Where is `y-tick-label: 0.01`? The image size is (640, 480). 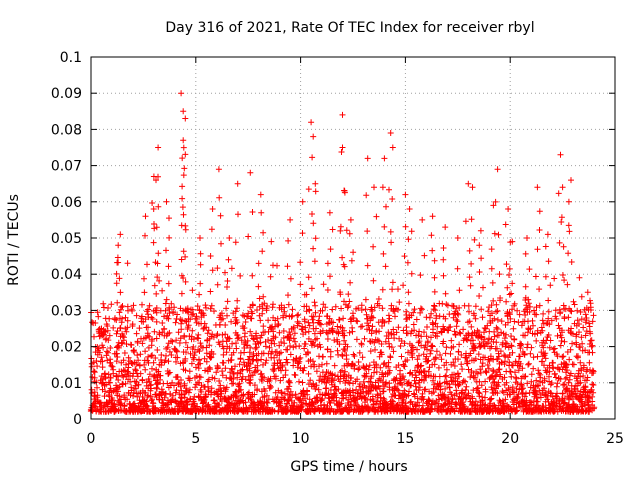
y-tick-label: 0.01 is located at coordinates (66, 384).